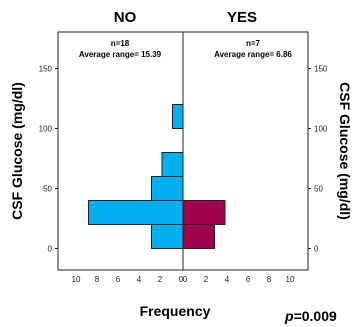  What do you see at coordinates (227, 279) in the screenshot?
I see `x-tick-label-8: 4` at bounding box center [227, 279].